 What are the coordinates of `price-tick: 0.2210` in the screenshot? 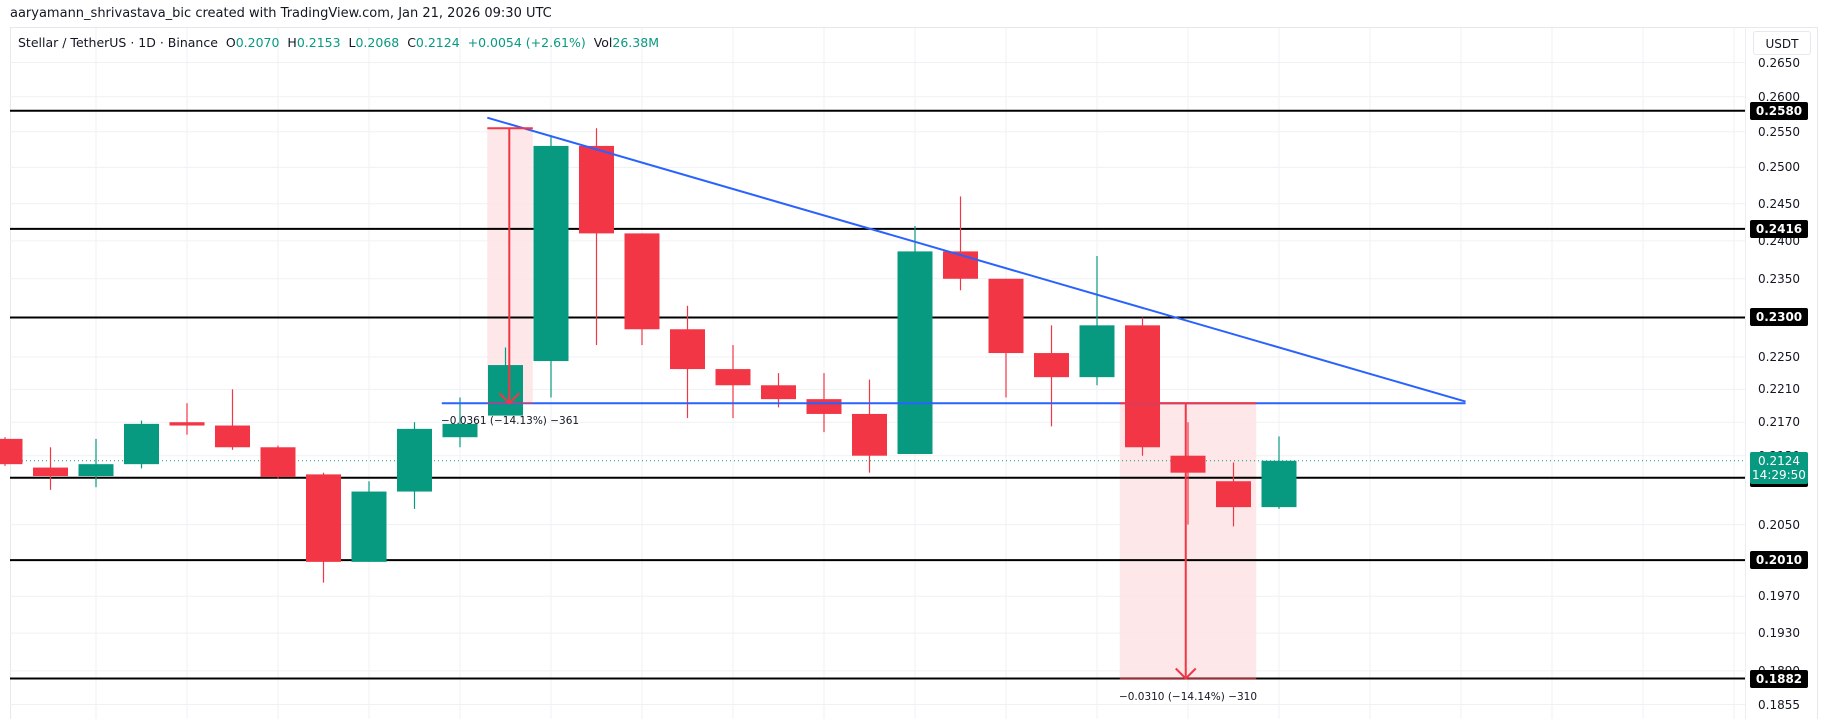 It's located at (1779, 389).